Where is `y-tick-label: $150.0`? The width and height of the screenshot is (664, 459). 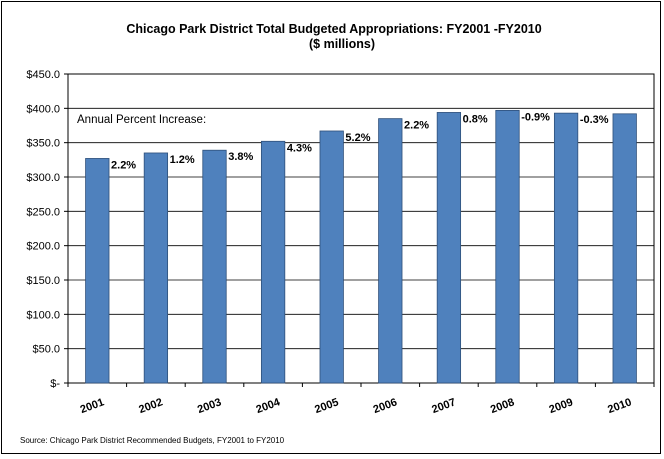
y-tick-label: $150.0 is located at coordinates (43, 281).